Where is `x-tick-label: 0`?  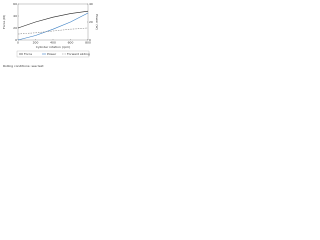 x-tick-label: 0 is located at coordinates (18, 43).